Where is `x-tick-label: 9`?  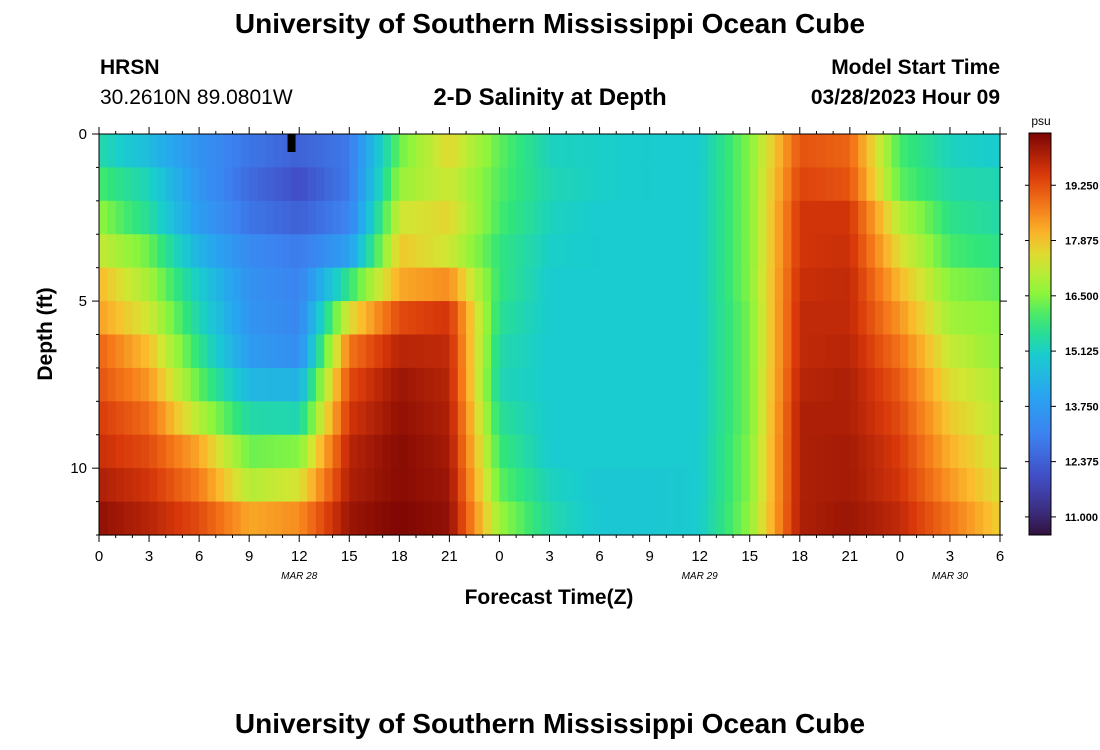
x-tick-label: 9 is located at coordinates (249, 556).